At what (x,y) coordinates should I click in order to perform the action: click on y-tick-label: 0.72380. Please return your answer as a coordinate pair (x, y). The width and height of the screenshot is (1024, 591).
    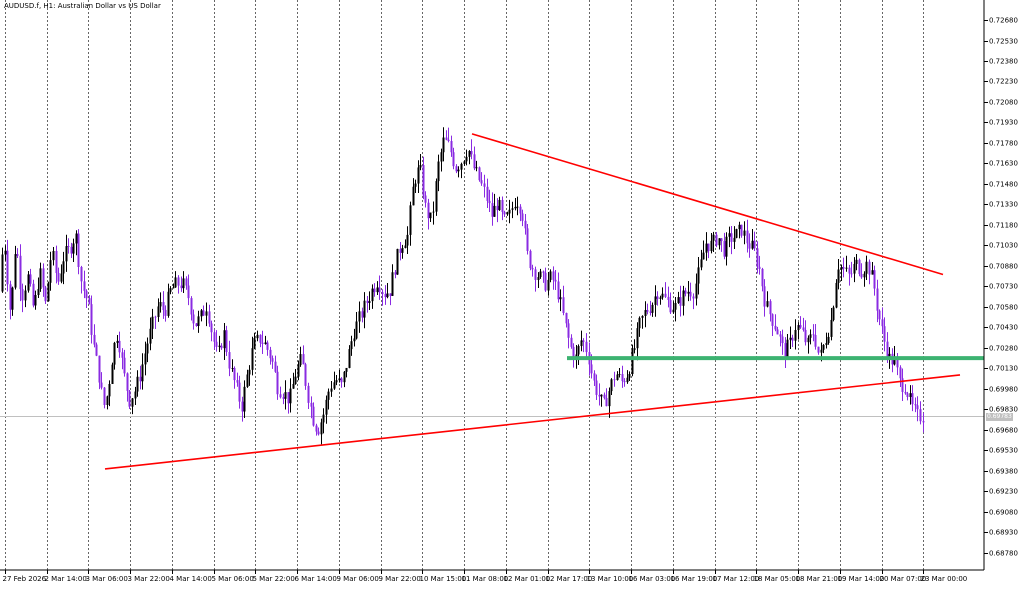
    Looking at the image, I should click on (1003, 62).